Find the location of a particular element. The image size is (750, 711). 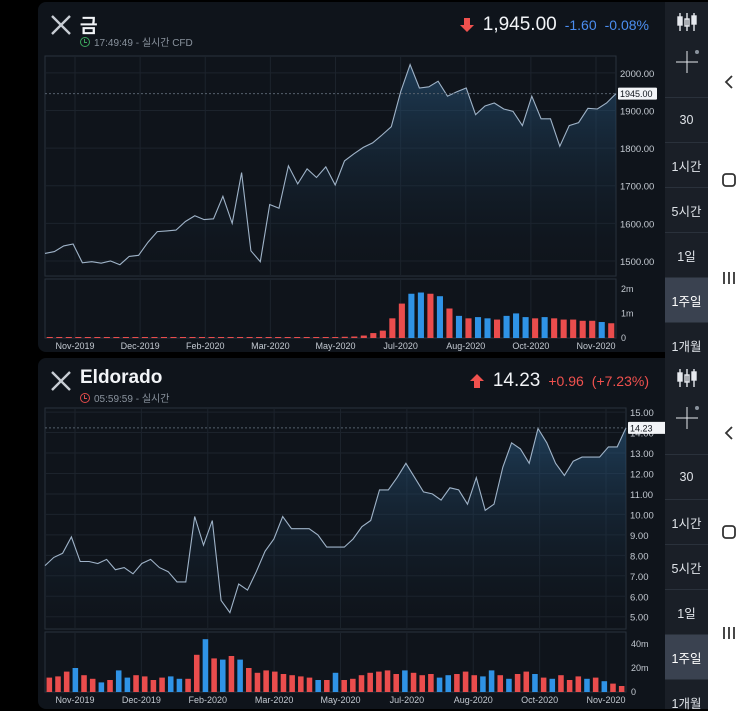

y-tick-label: 1600.00 is located at coordinates (637, 224).